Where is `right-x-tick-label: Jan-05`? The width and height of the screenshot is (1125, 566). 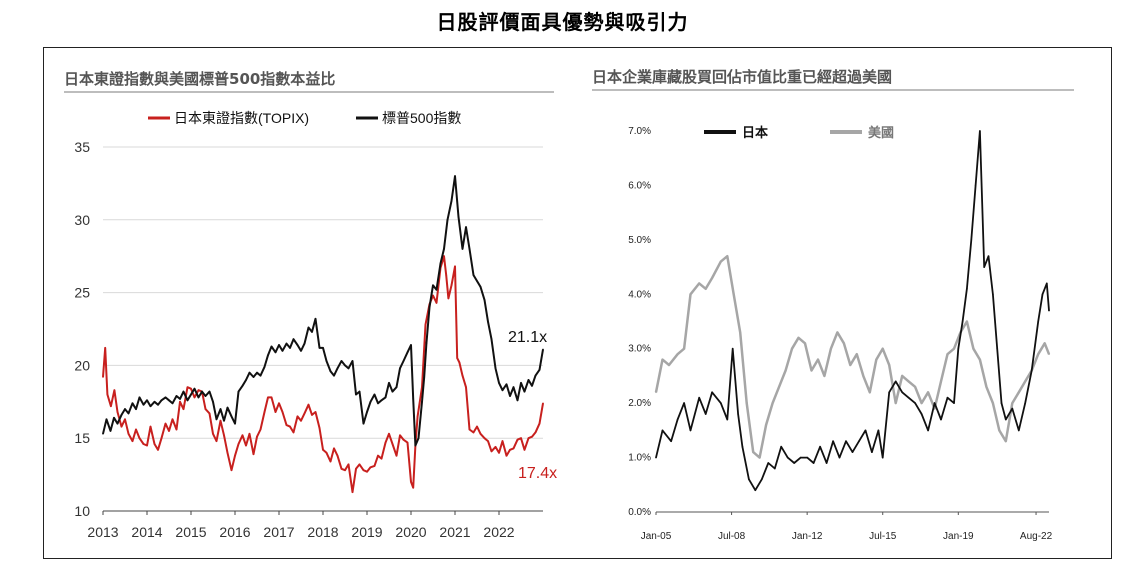 right-x-tick-label: Jan-05 is located at coordinates (656, 536).